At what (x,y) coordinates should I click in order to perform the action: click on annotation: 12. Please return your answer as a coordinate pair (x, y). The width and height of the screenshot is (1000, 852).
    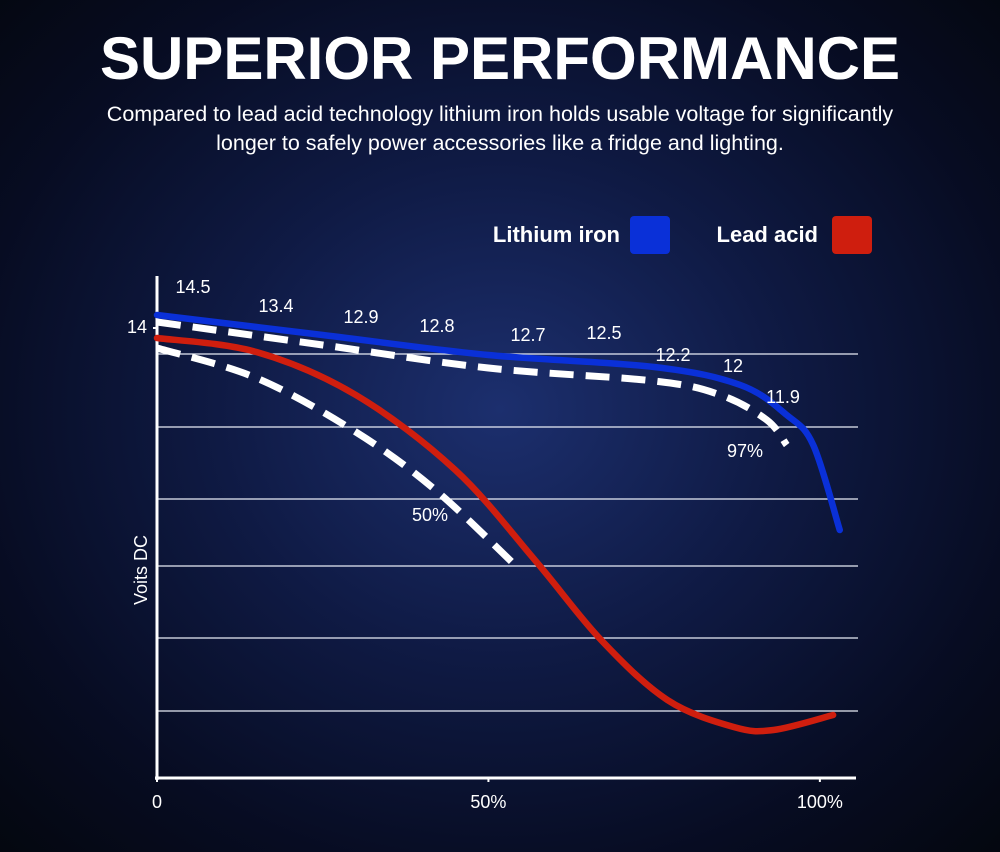
    Looking at the image, I should click on (733, 366).